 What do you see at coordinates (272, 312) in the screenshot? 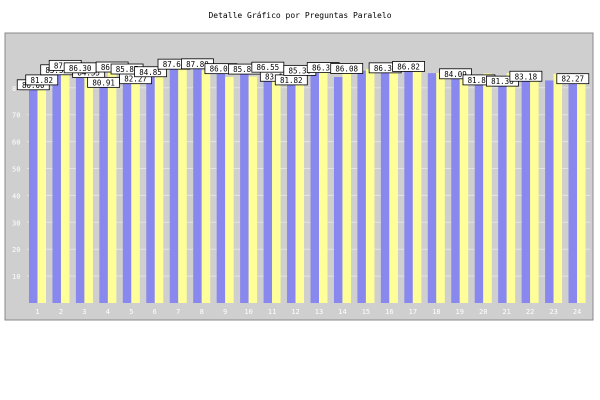
I see `x-tick-label: 11` at bounding box center [272, 312].